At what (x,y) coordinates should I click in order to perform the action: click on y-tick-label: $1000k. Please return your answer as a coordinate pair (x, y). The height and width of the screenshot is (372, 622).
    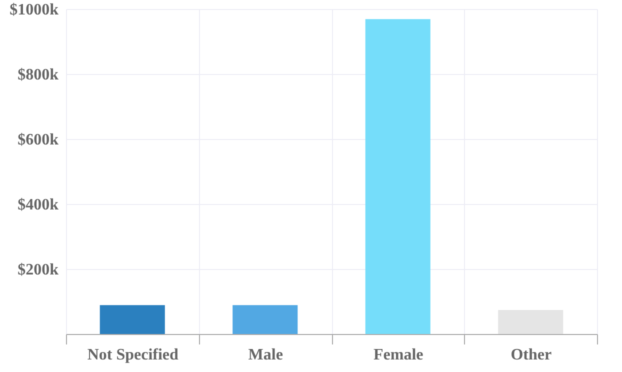
    Looking at the image, I should click on (34, 10).